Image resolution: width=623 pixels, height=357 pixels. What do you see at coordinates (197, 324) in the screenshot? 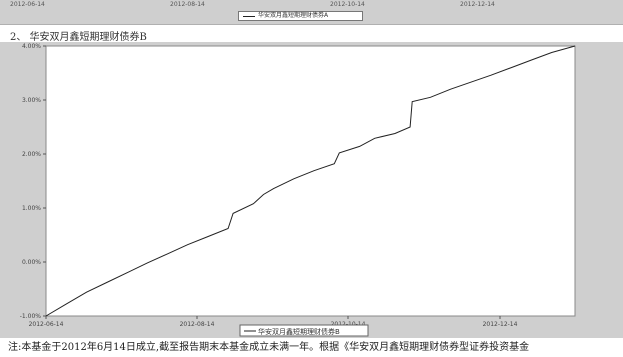
I see `x-tick-label: 2012-08-14` at bounding box center [197, 324].